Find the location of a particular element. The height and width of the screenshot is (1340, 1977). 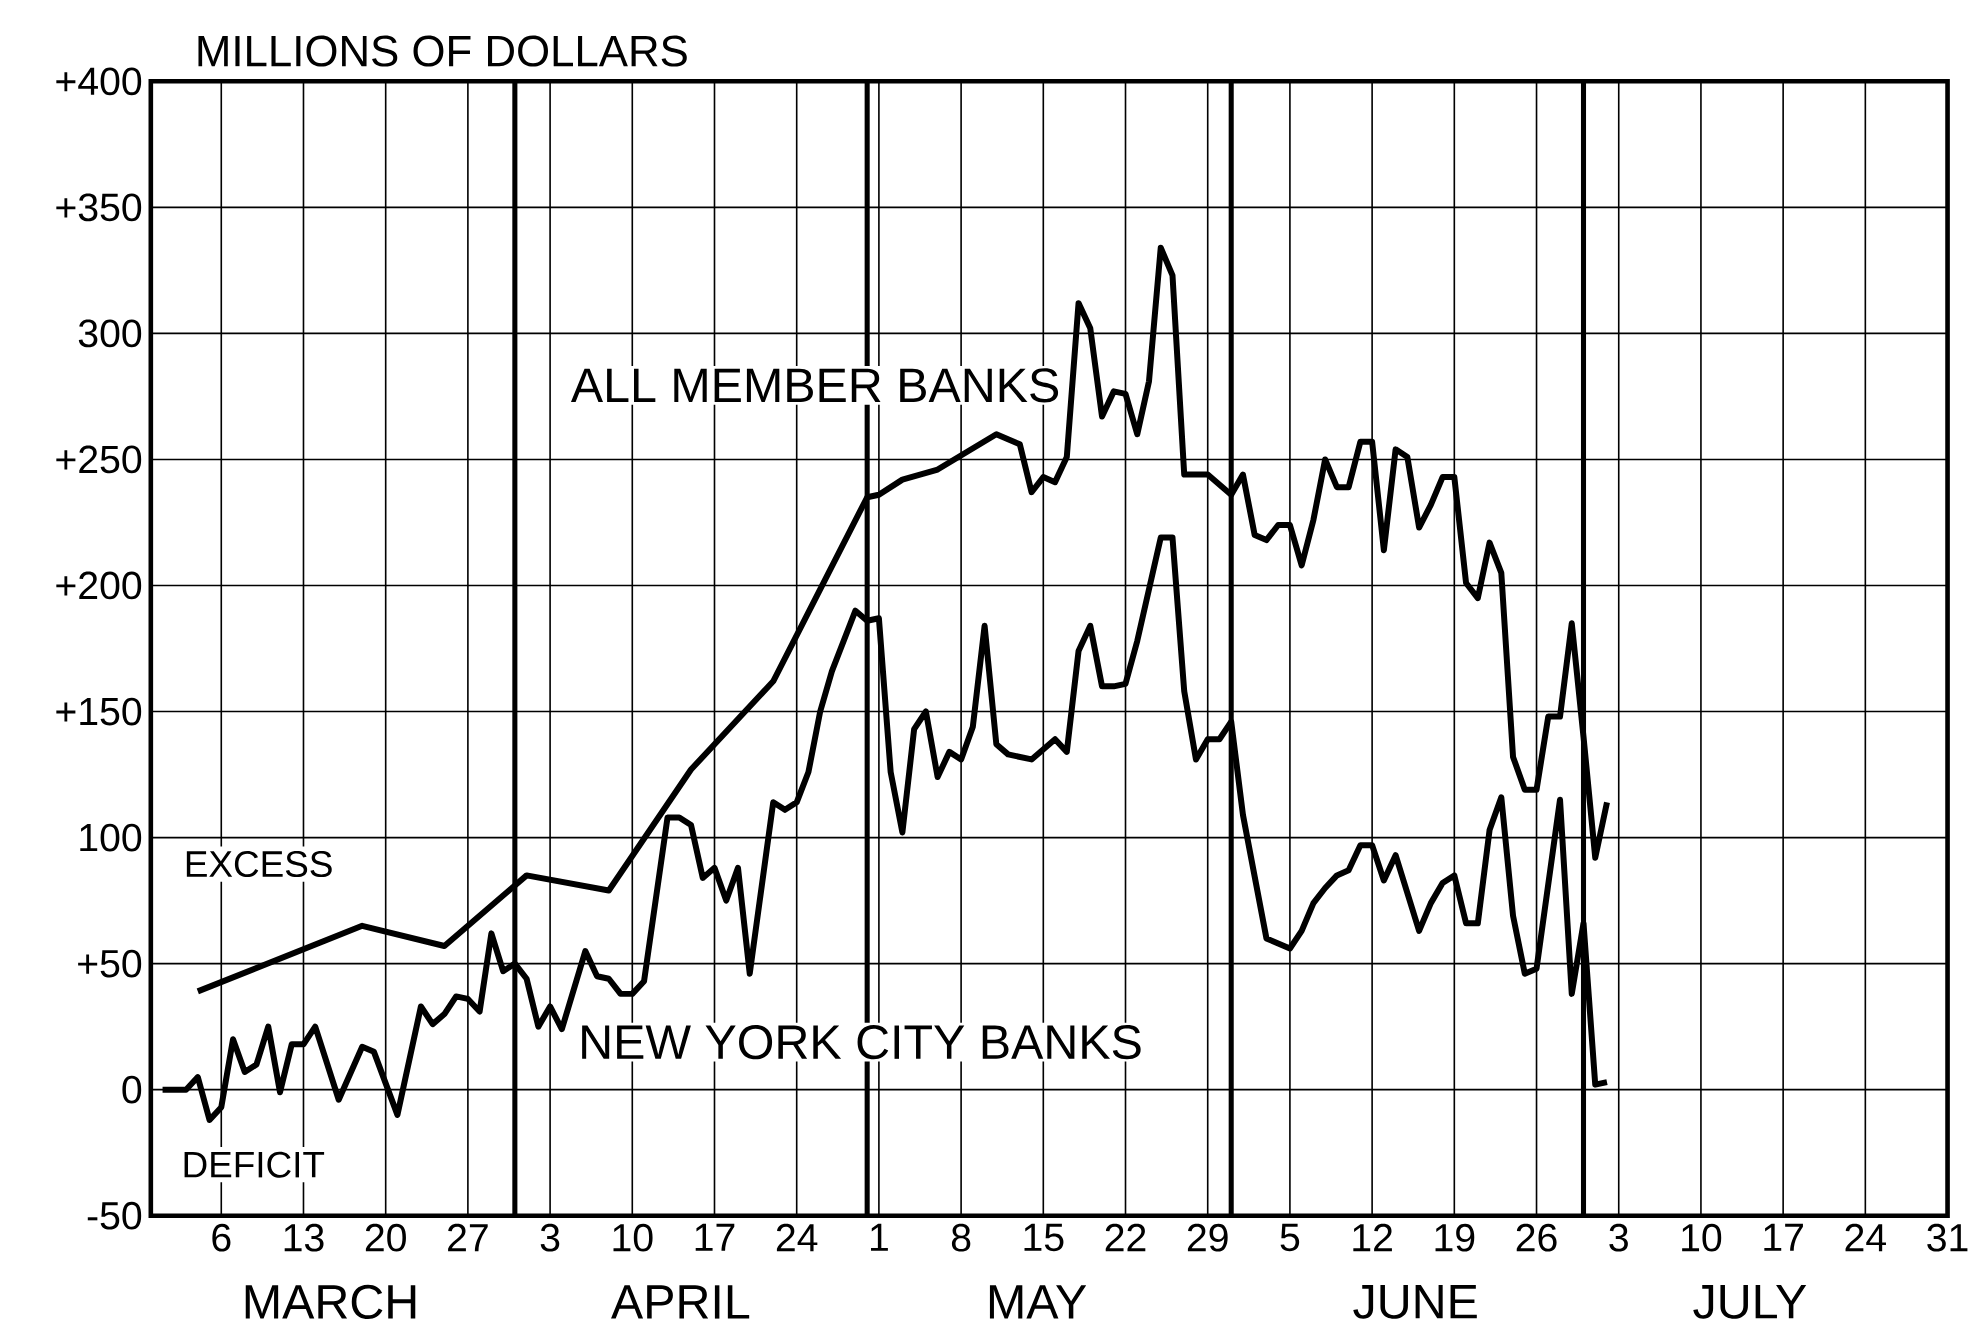

x-tick-label: 5 is located at coordinates (1290, 1237).